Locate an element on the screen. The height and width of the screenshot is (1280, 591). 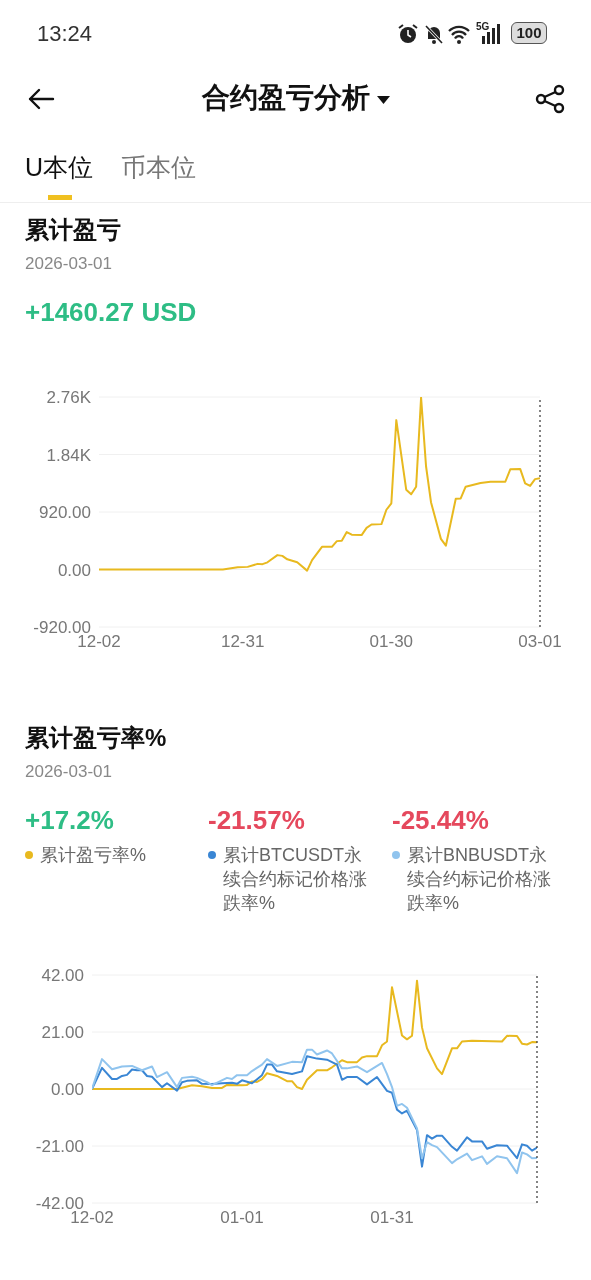
text: +1460.27 USD is located at coordinates (111, 312).